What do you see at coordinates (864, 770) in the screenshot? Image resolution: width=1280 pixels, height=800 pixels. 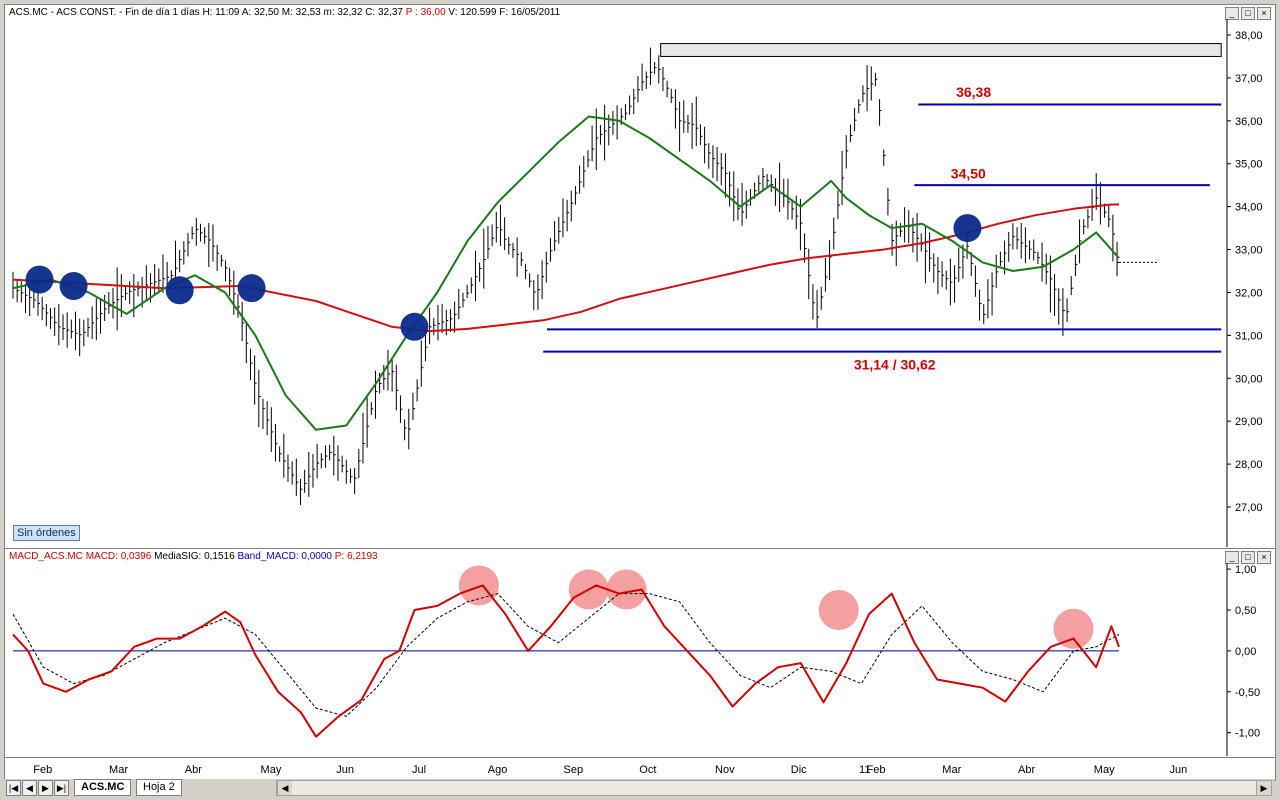 I see `time-axis-label: 11` at bounding box center [864, 770].